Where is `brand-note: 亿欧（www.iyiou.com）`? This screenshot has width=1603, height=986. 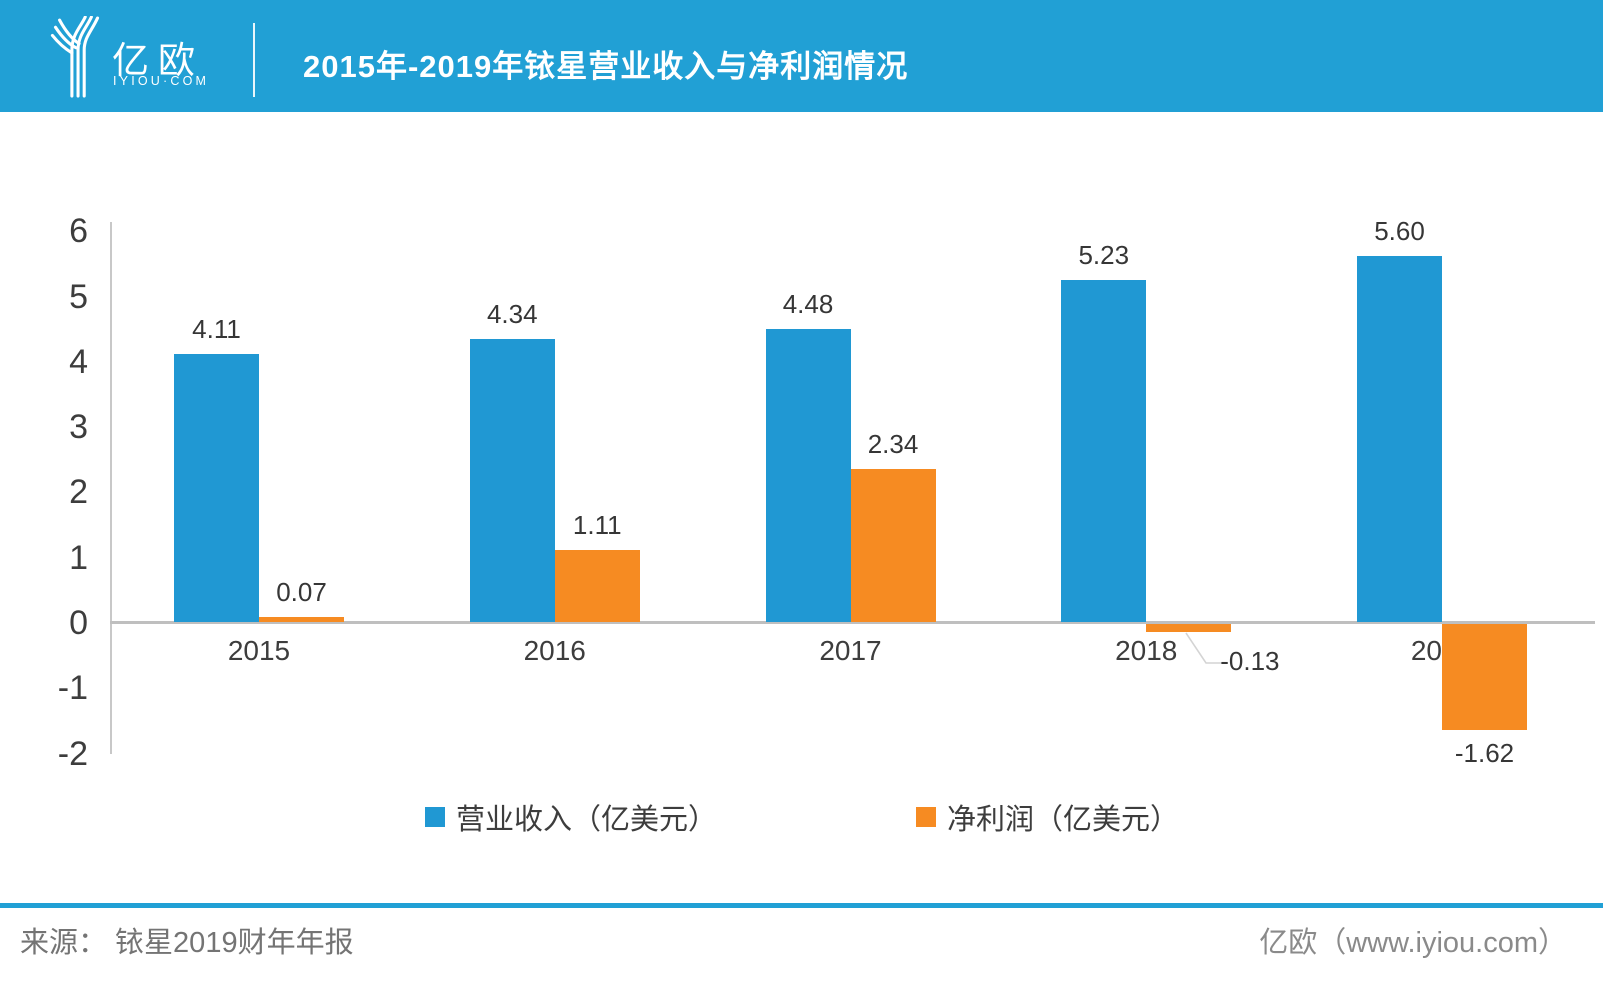 brand-note: 亿欧（www.iyiou.com） is located at coordinates (1413, 943).